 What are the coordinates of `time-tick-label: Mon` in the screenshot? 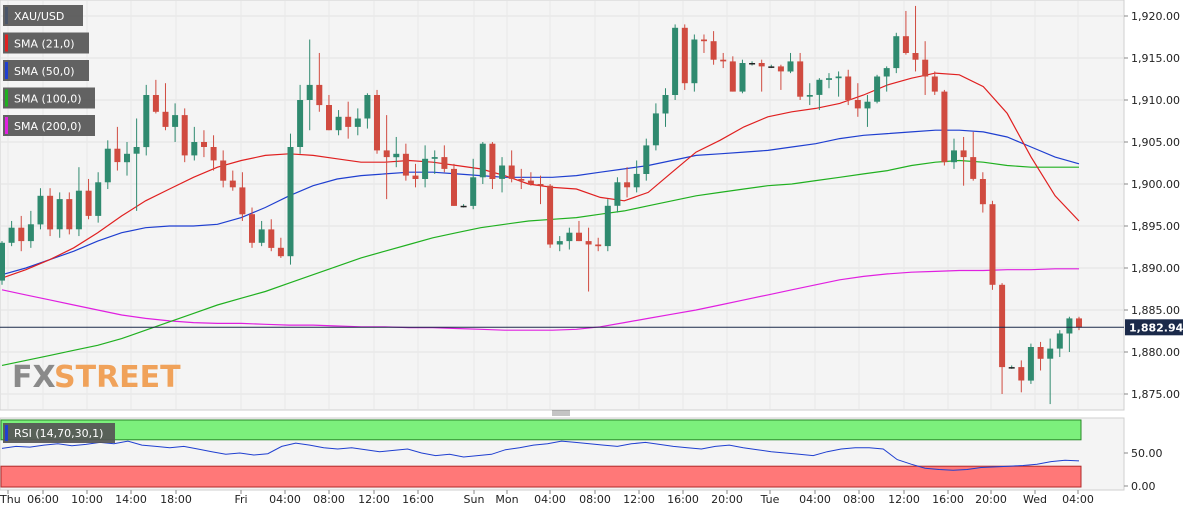 It's located at (506, 499).